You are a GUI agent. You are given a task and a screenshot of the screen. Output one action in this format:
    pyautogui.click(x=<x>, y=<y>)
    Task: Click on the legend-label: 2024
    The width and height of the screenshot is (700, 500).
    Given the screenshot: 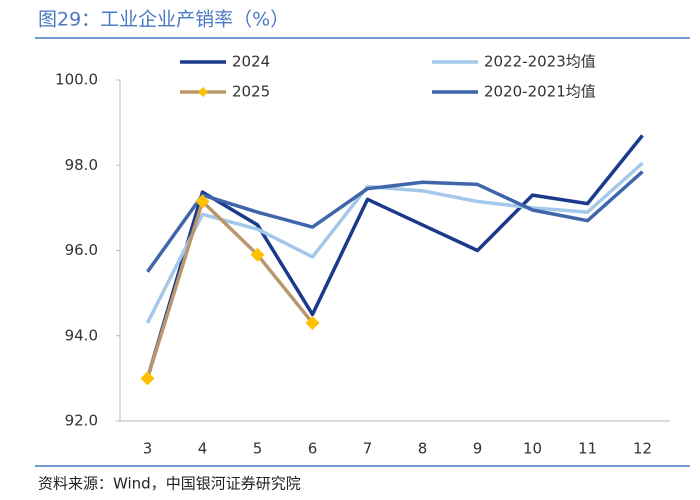 What is the action you would take?
    pyautogui.click(x=251, y=62)
    